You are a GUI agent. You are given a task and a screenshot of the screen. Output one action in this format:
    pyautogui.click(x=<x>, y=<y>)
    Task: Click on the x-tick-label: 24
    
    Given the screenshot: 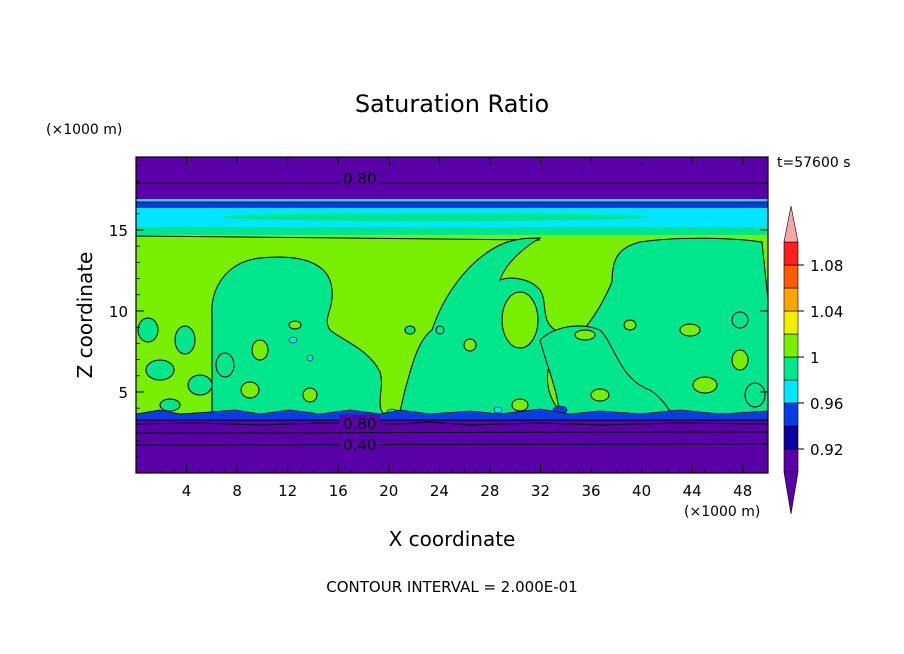 What is the action you would take?
    pyautogui.click(x=439, y=491)
    